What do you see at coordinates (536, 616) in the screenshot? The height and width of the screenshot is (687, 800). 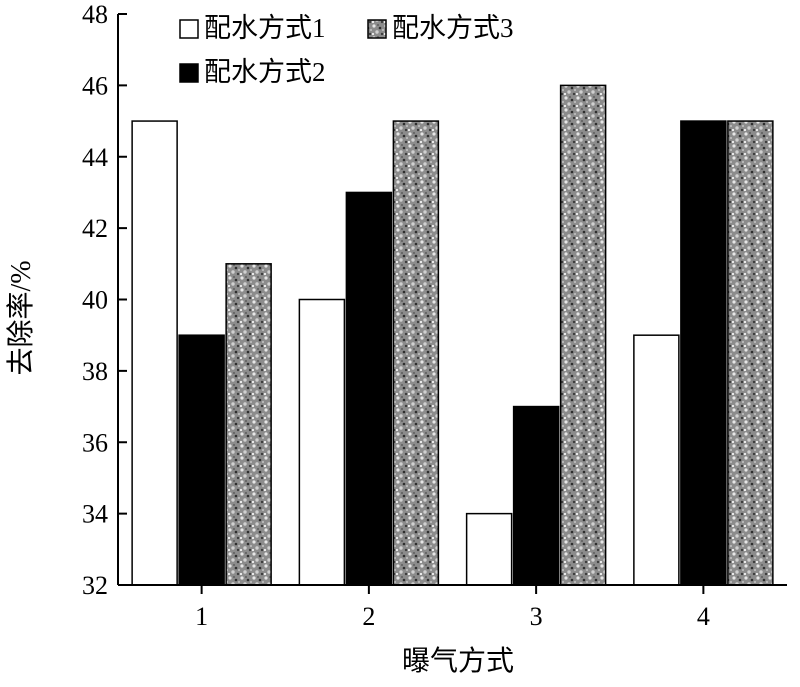 I see `x-tick-label: 3` at bounding box center [536, 616].